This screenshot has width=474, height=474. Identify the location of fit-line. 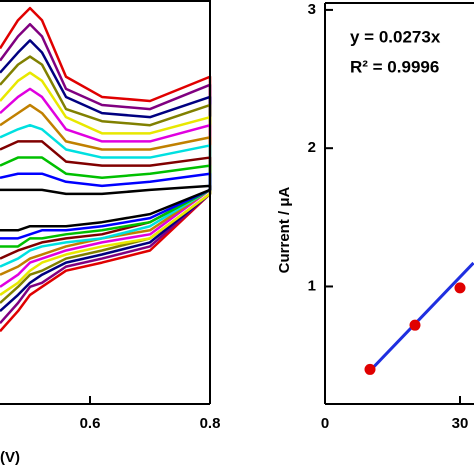
(421, 316).